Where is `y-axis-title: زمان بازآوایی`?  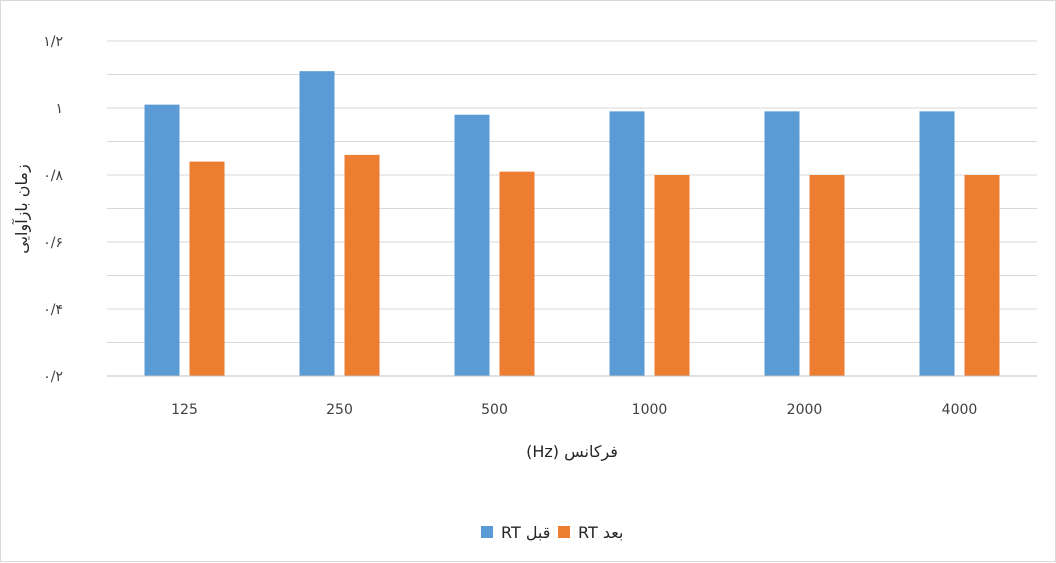
y-axis-title: زمان بازآوایی is located at coordinates (22, 208).